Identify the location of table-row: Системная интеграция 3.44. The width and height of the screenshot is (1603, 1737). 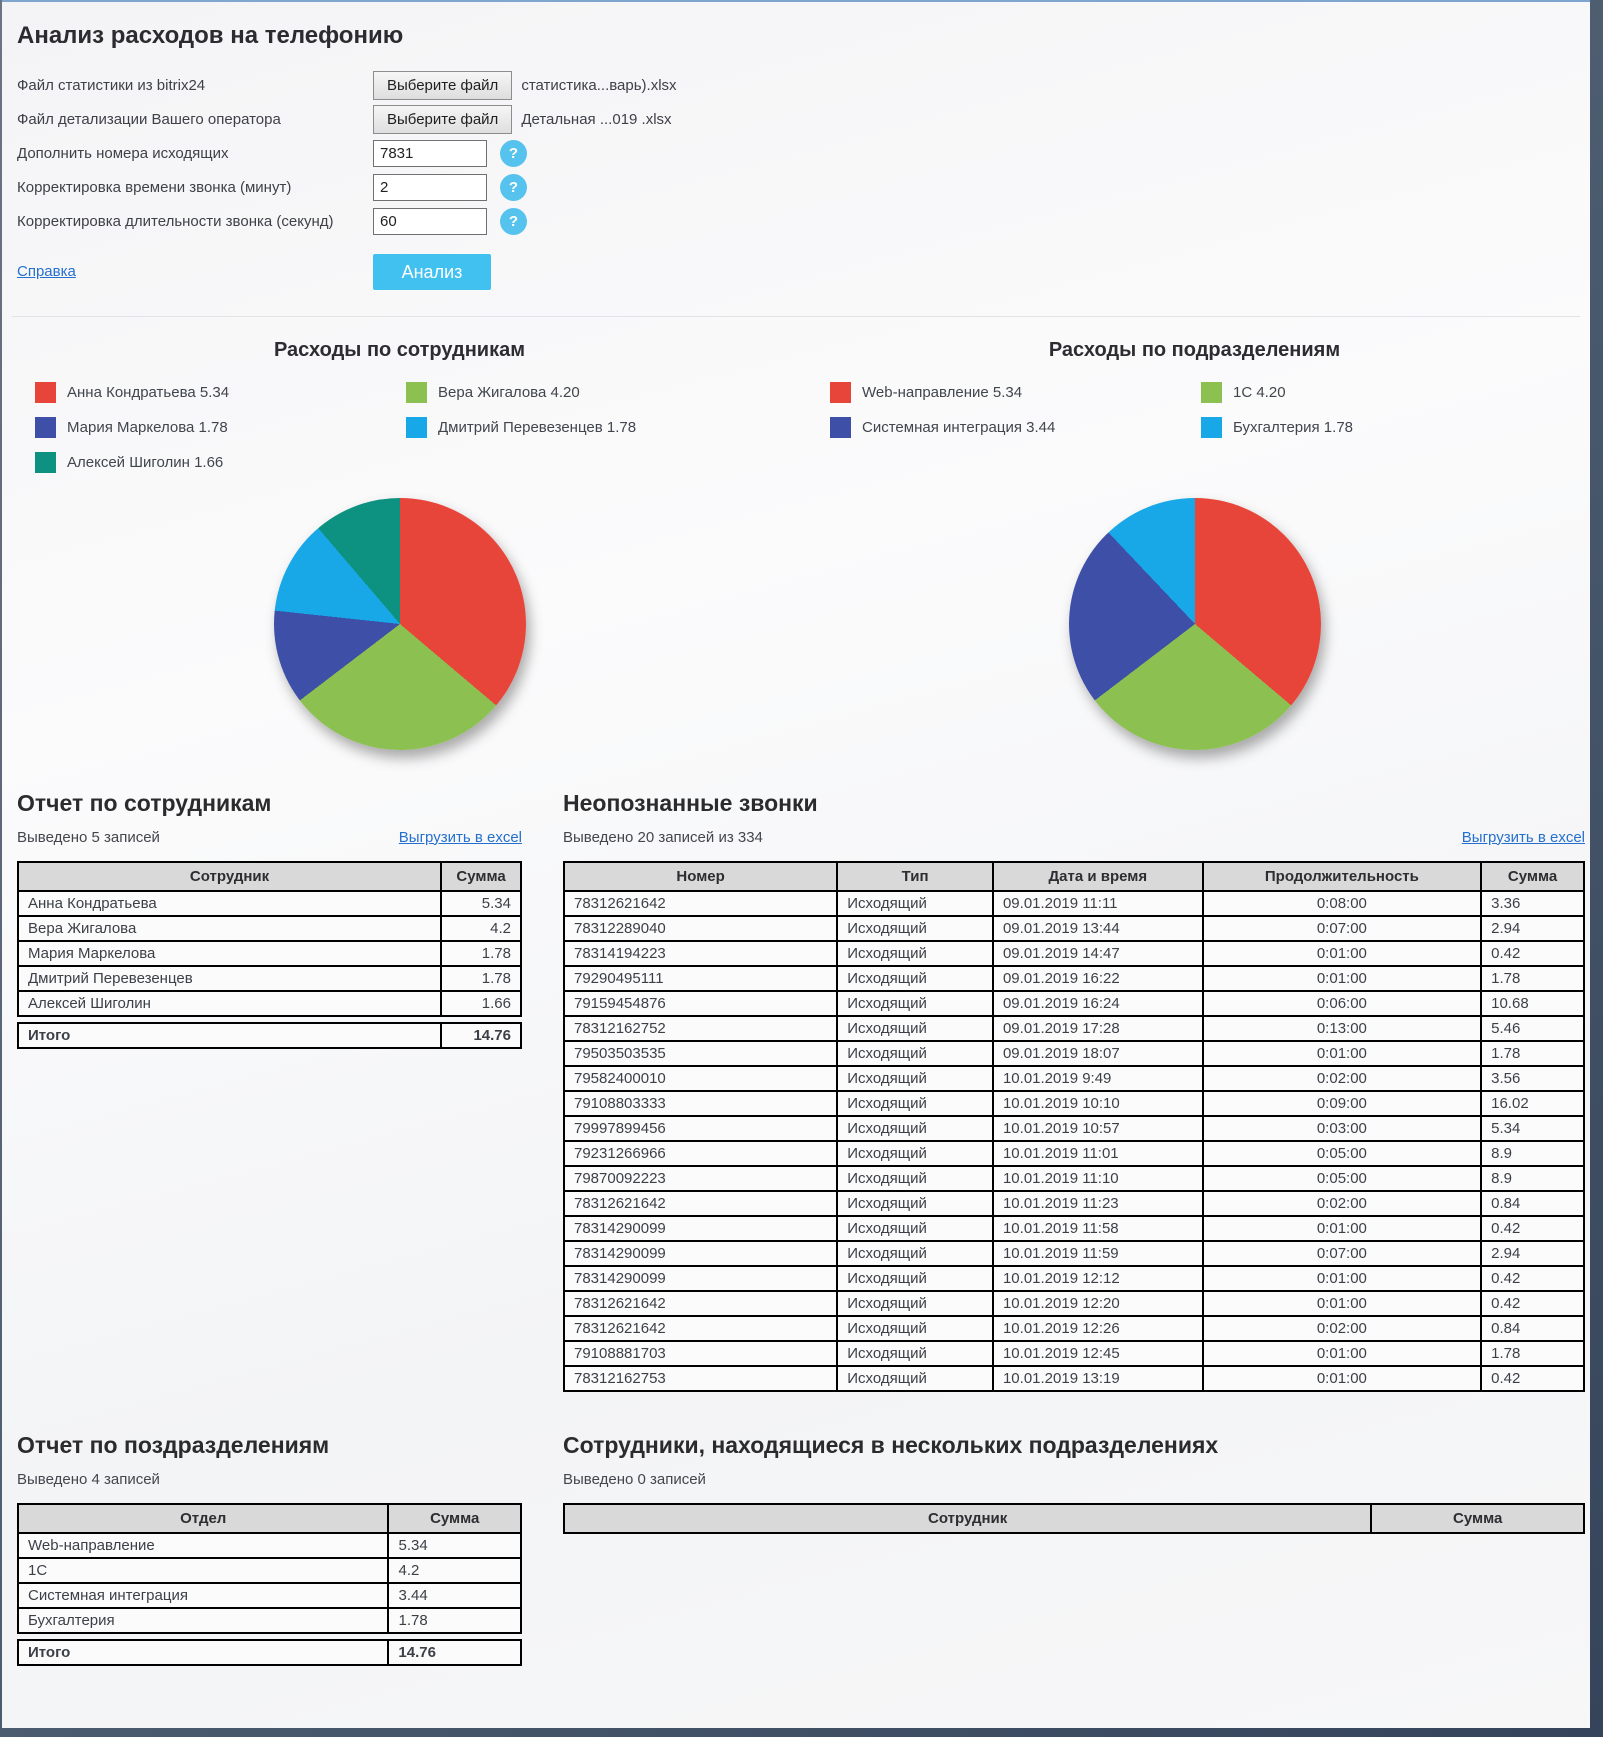
(269, 1595).